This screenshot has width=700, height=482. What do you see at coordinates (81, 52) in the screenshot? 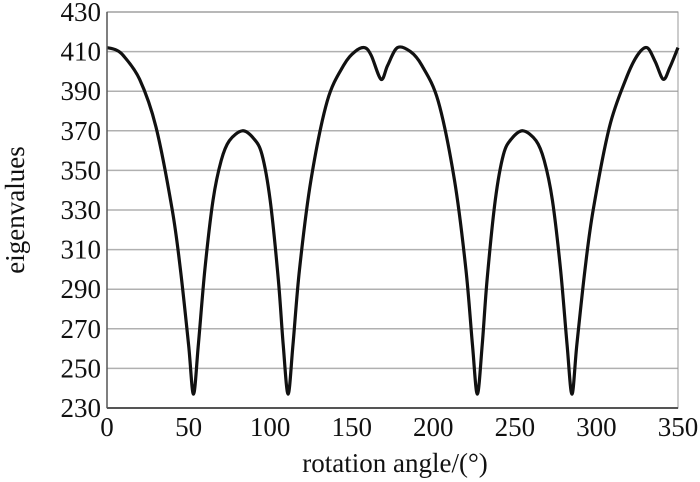
I see `y-tick-label: 410` at bounding box center [81, 52].